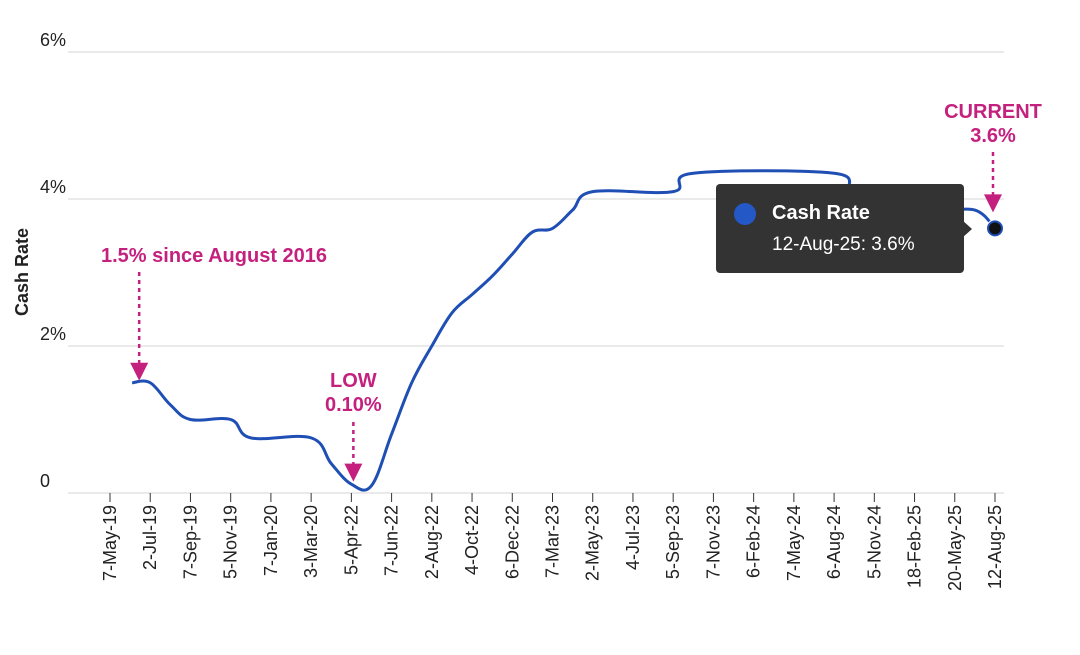  What do you see at coordinates (190, 542) in the screenshot?
I see `x-tick-label: 7-Sep-19` at bounding box center [190, 542].